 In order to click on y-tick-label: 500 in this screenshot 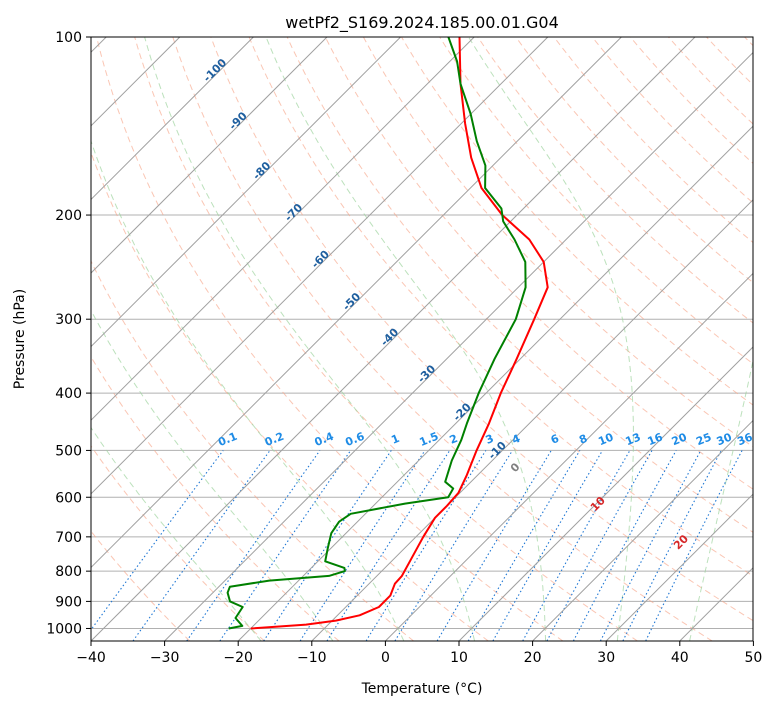, I will do `click(68, 451)`.